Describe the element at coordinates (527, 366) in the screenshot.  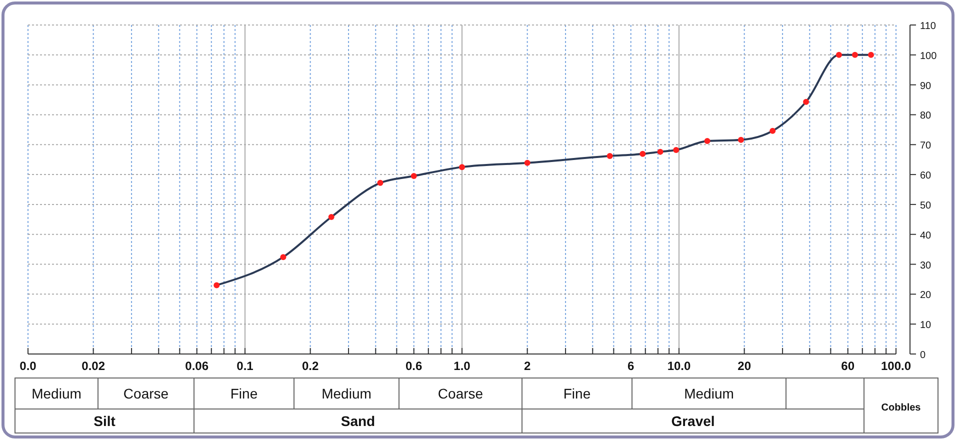
I see `x-tick-label: 2` at that location.